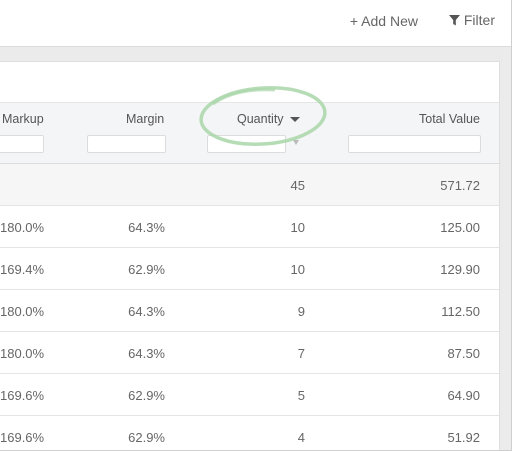  Describe the element at coordinates (249, 269) in the screenshot. I see `table-row: 169.4% 62.9% 10 129.90` at that location.